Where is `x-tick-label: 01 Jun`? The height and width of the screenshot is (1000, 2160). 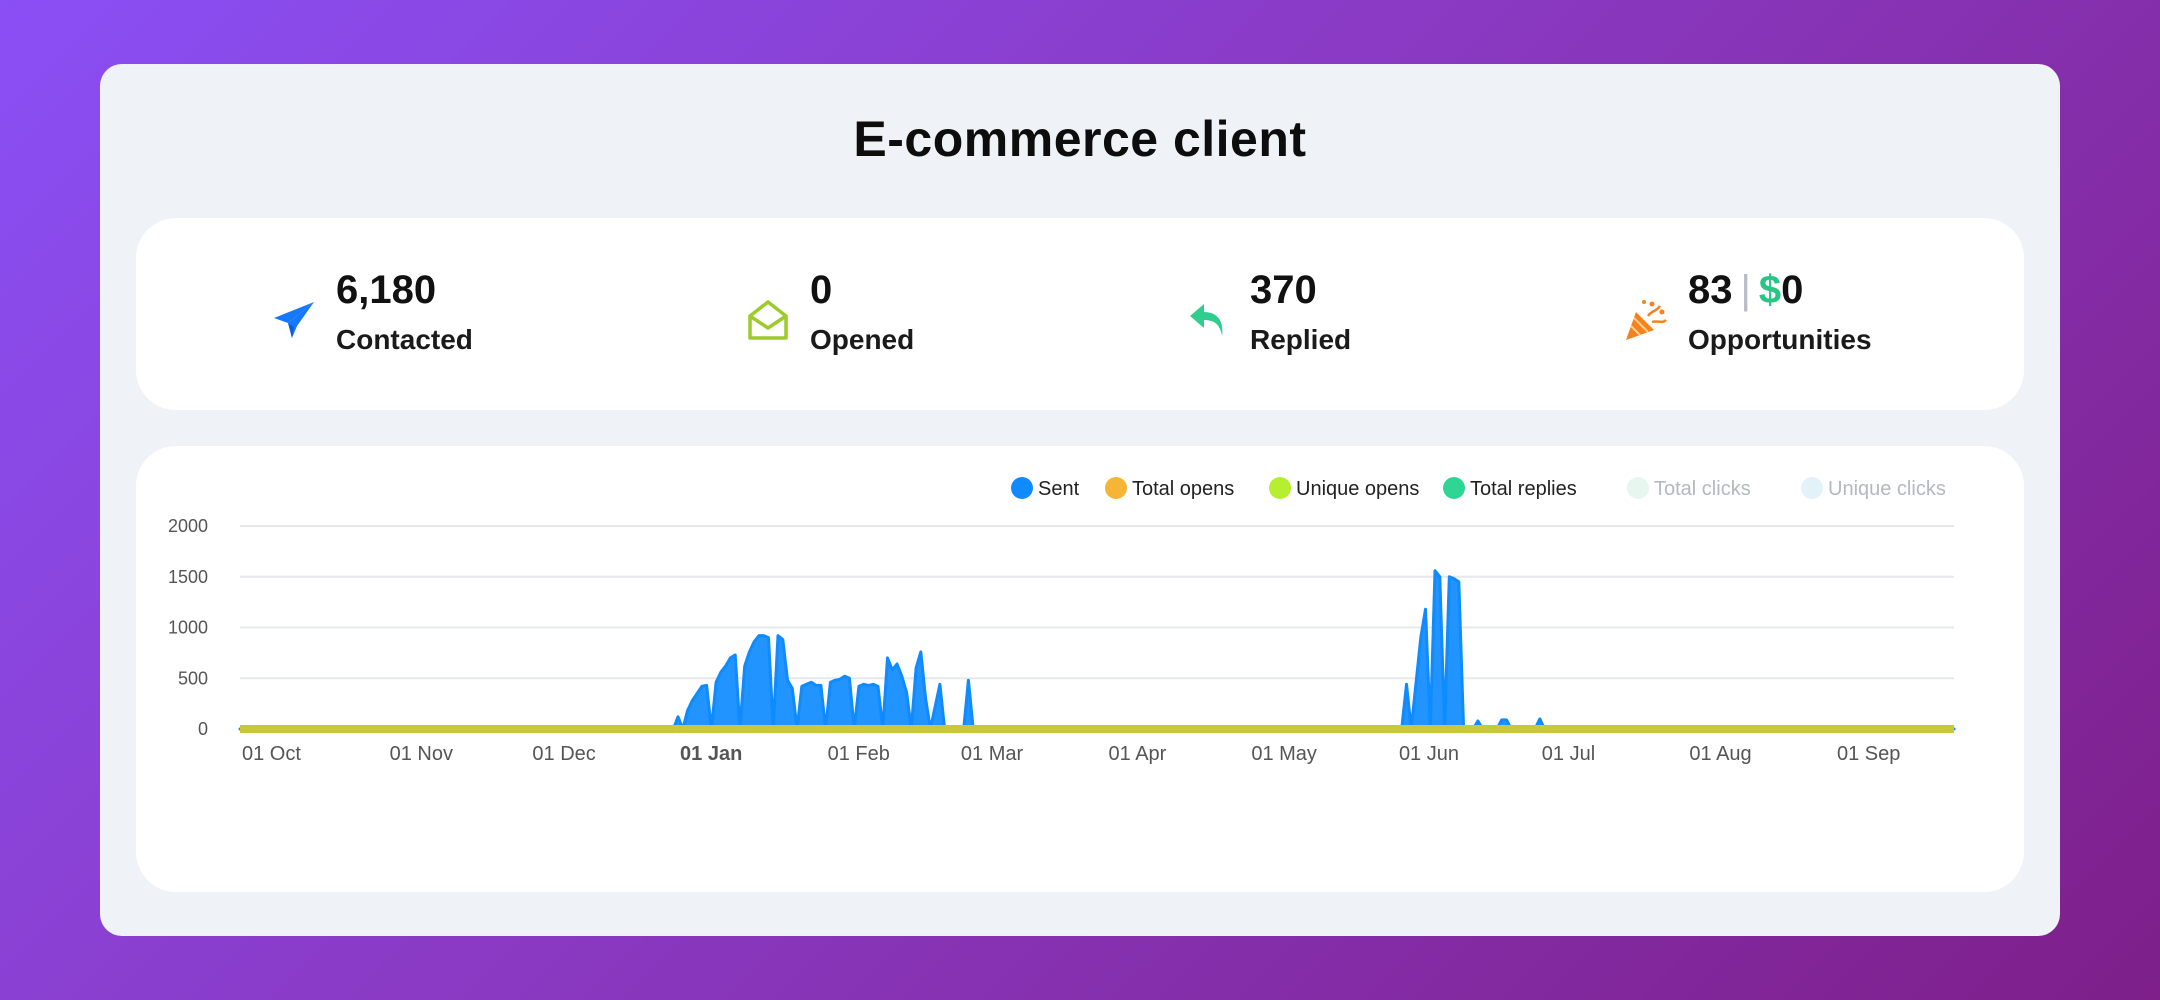 x-tick-label: 01 Jun is located at coordinates (1429, 754).